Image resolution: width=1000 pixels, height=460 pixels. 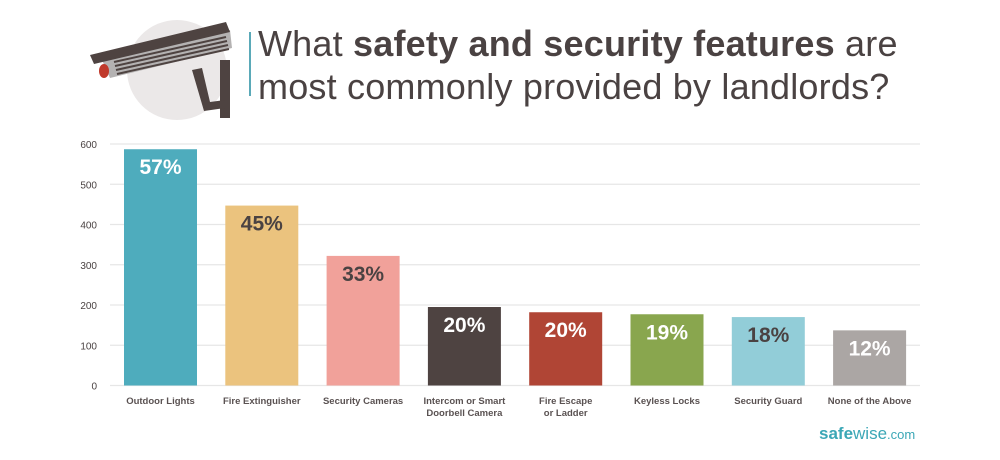 What do you see at coordinates (88, 185) in the screenshot?
I see `y-tick-label: 500` at bounding box center [88, 185].